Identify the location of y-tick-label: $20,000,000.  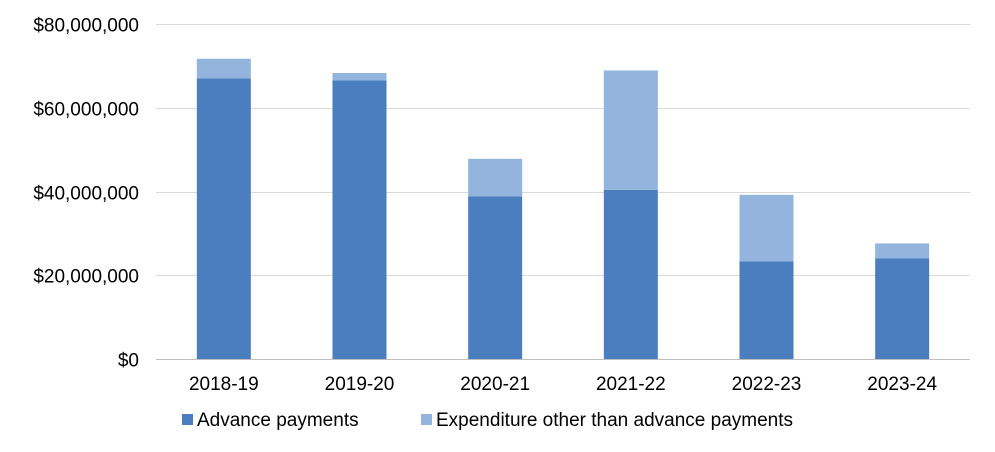
(86, 277).